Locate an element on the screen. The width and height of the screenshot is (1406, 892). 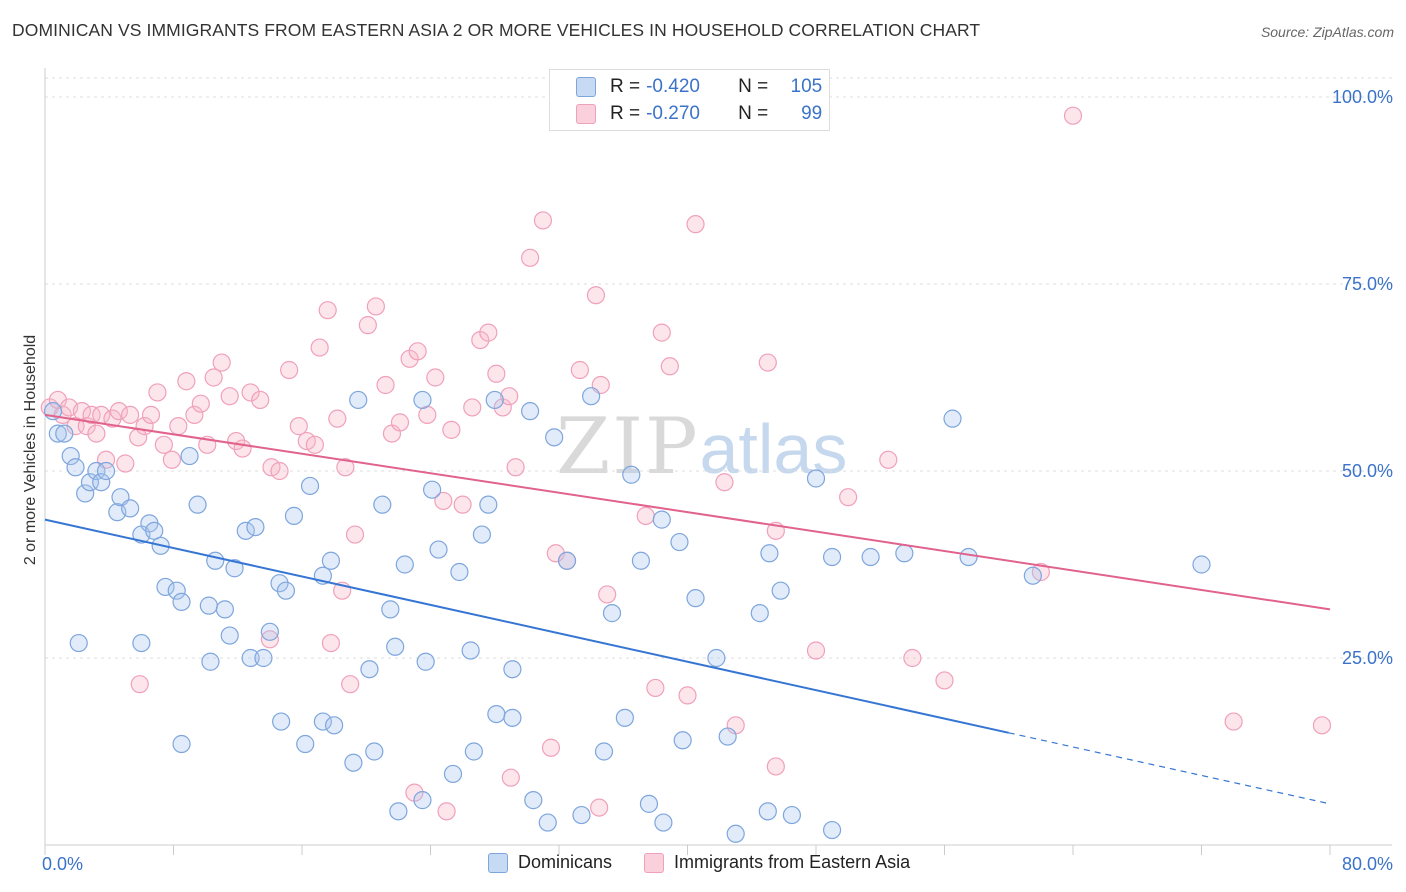
x-tick-label: 80.0% is located at coordinates (1367, 864).